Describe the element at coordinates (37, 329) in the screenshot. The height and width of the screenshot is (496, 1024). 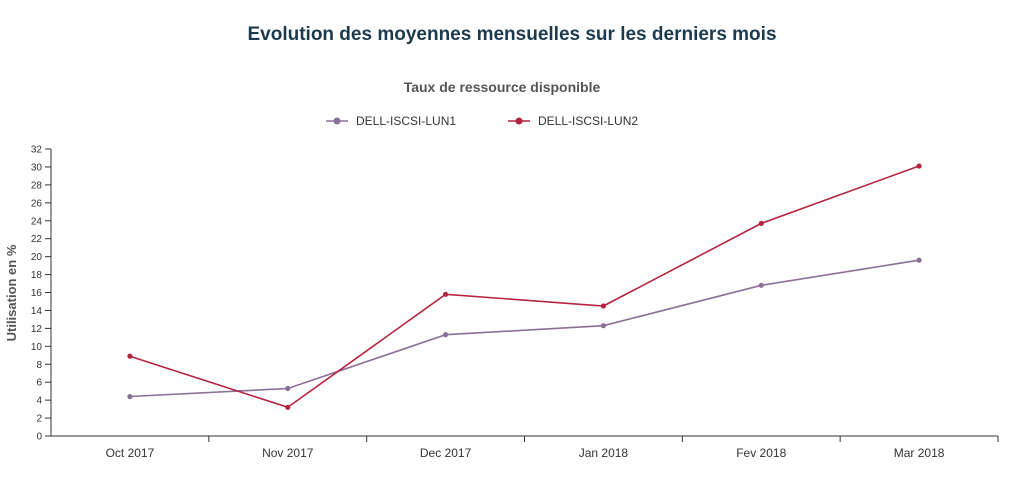
I see `y-tick-label: 12` at that location.